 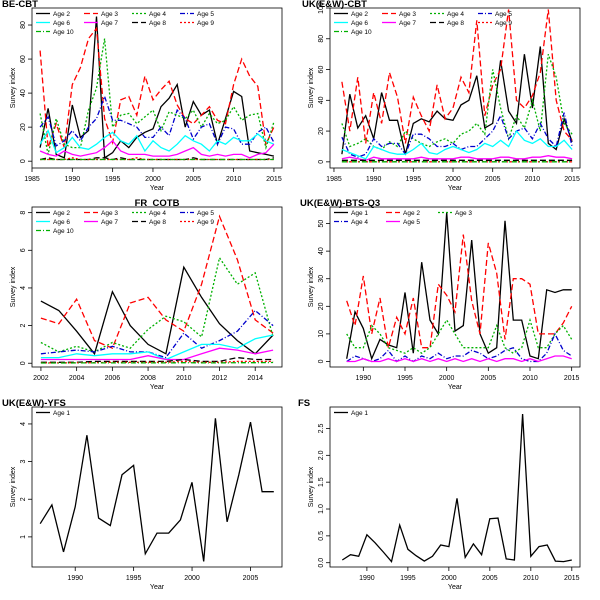 I want to click on y-tick-label: 4, so click(x=23, y=288).